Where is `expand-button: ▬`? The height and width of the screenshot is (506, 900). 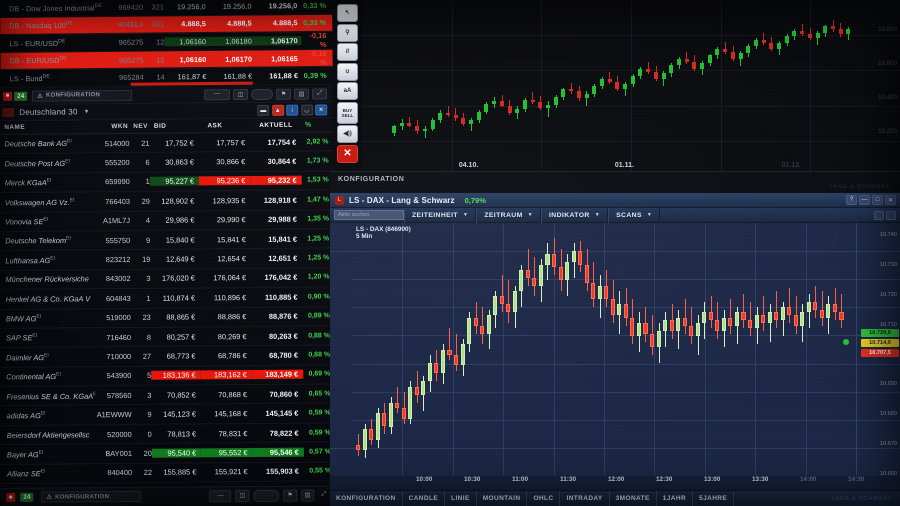 expand-button: ▬ is located at coordinates (263, 110).